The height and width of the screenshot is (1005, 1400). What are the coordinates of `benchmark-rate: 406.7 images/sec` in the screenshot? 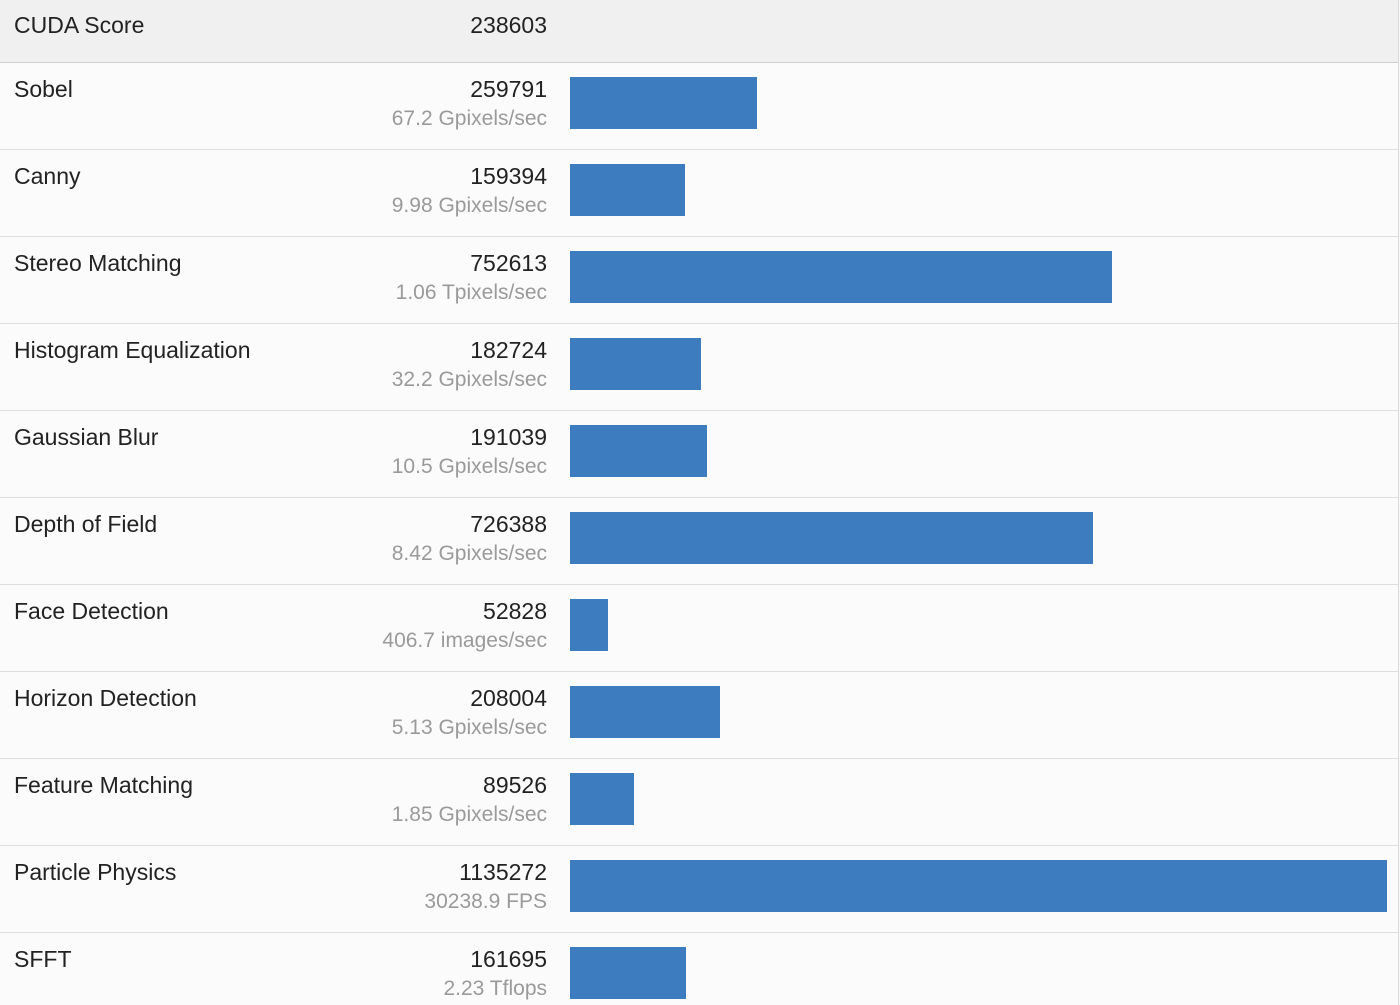 It's located at (464, 640).